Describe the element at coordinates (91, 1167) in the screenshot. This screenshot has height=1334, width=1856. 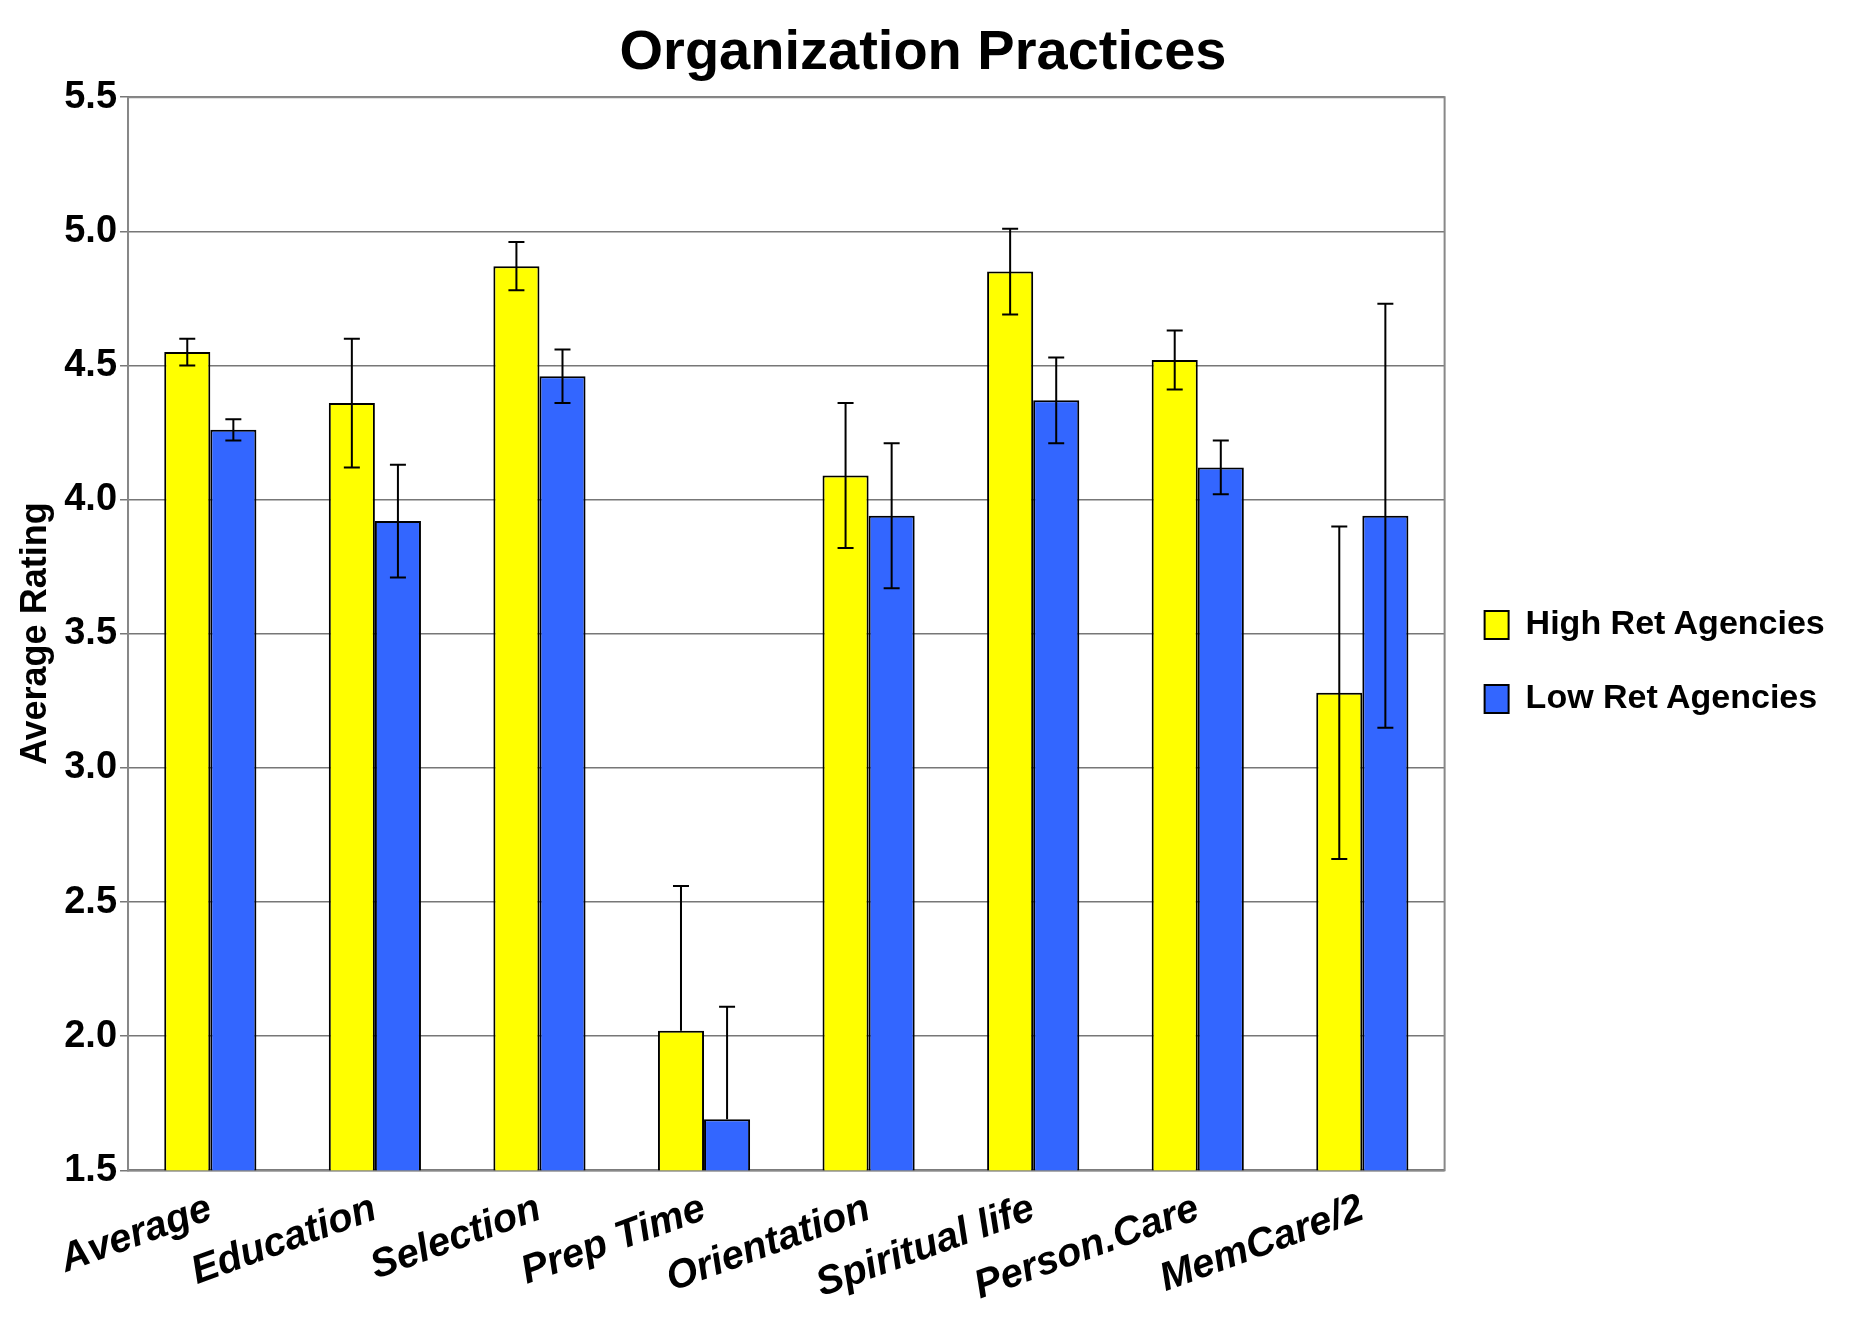
I see `y-tick-label: 1.5` at that location.